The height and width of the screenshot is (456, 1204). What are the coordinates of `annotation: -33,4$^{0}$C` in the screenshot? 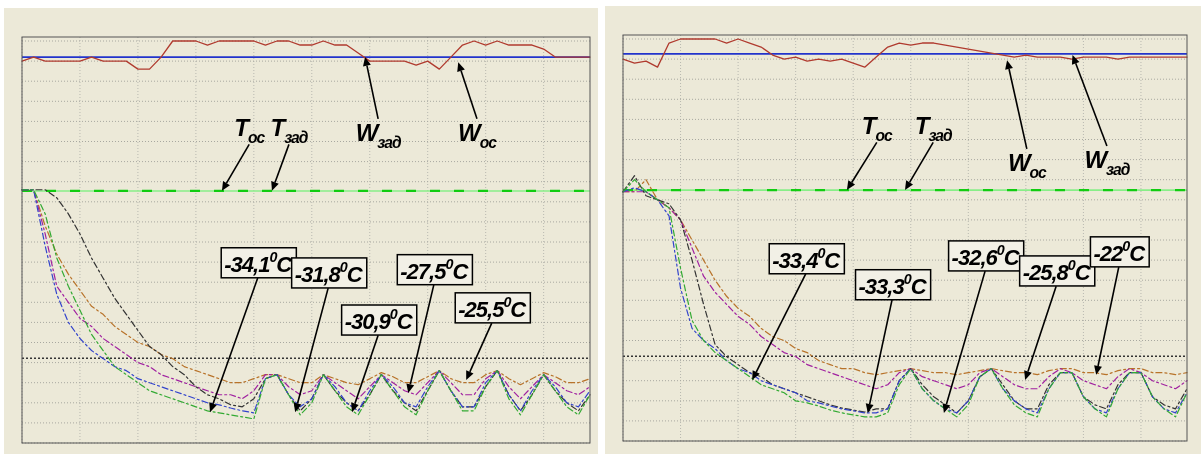 It's located at (807, 258).